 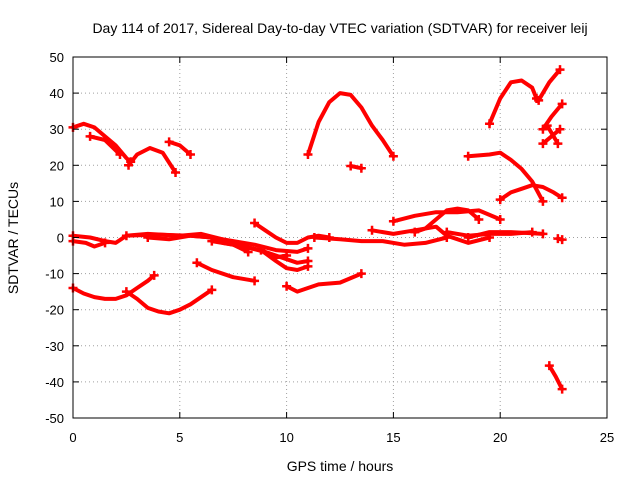 What do you see at coordinates (57, 57) in the screenshot?
I see `y-tick-label: 50` at bounding box center [57, 57].